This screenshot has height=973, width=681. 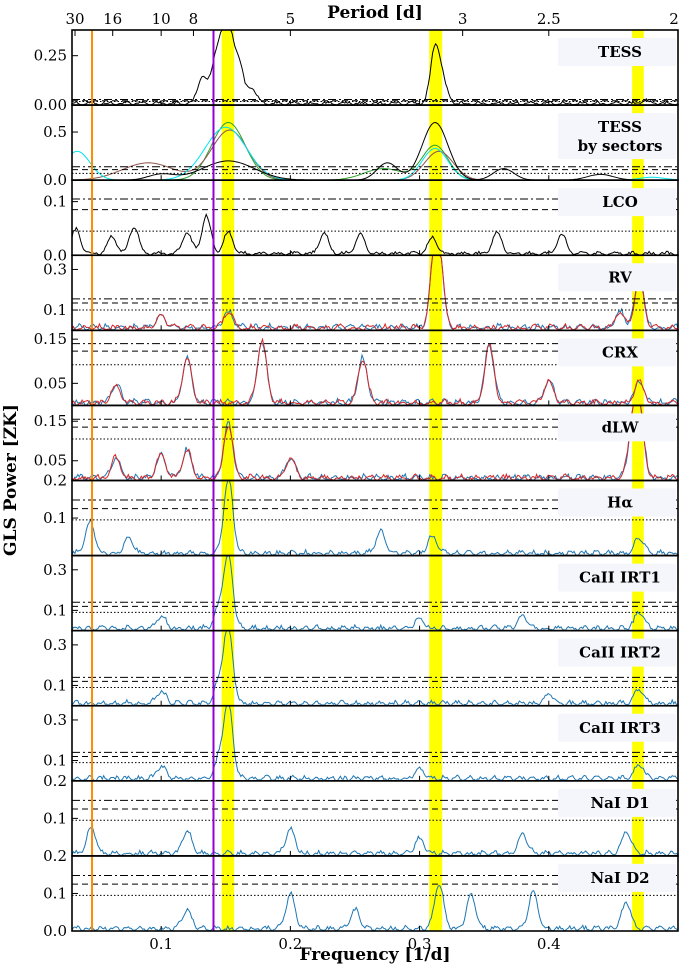 I want to click on panel-6-periodogram-line-red, so click(x=375, y=443).